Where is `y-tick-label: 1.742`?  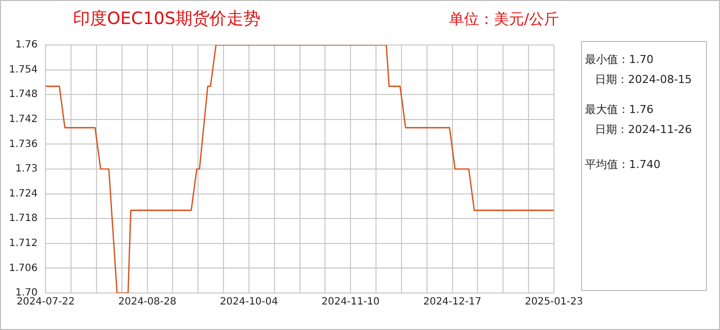
y-tick-label: 1.742 is located at coordinates (23, 119).